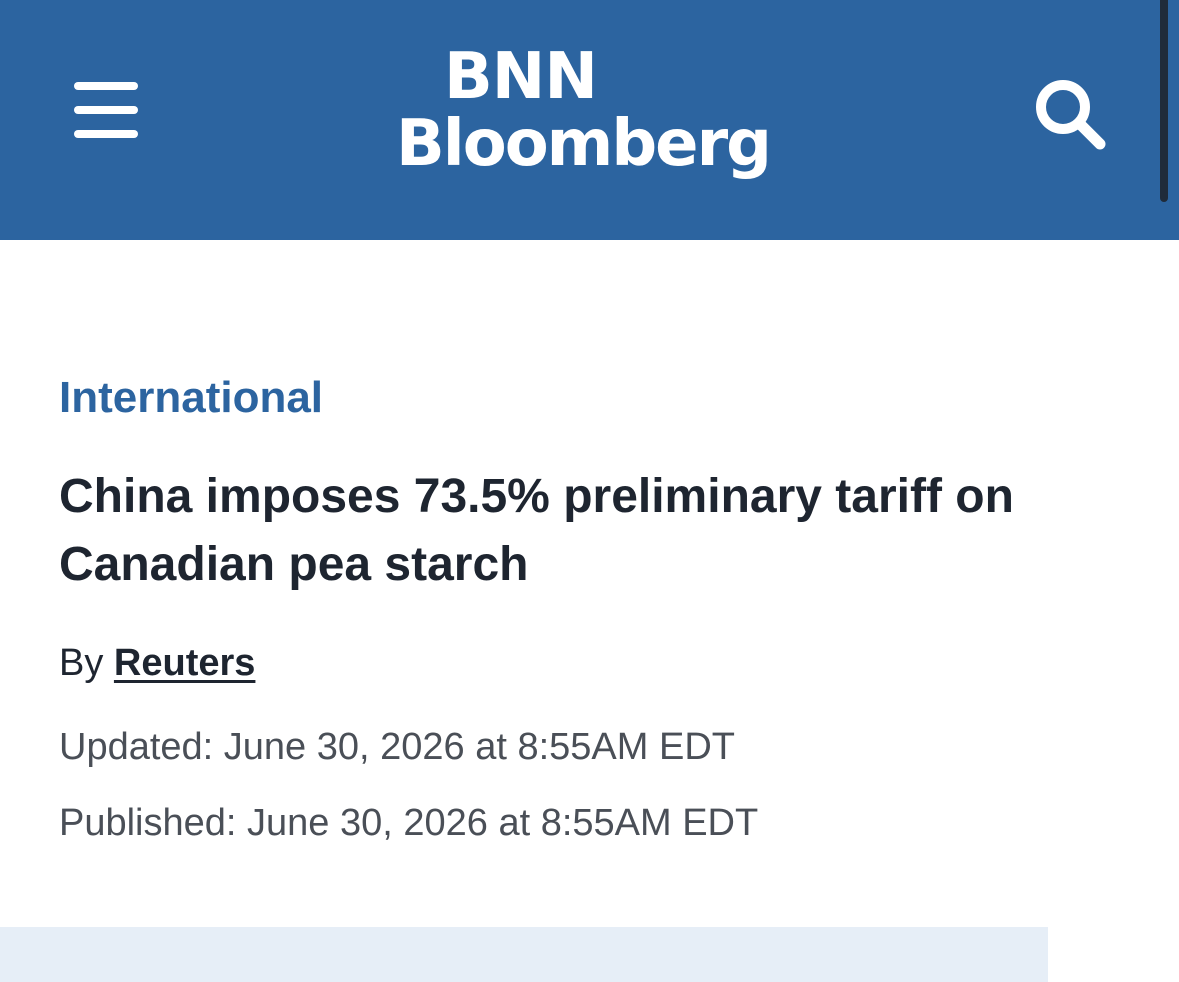 The image size is (1179, 982). I want to click on menu-button, so click(107, 111).